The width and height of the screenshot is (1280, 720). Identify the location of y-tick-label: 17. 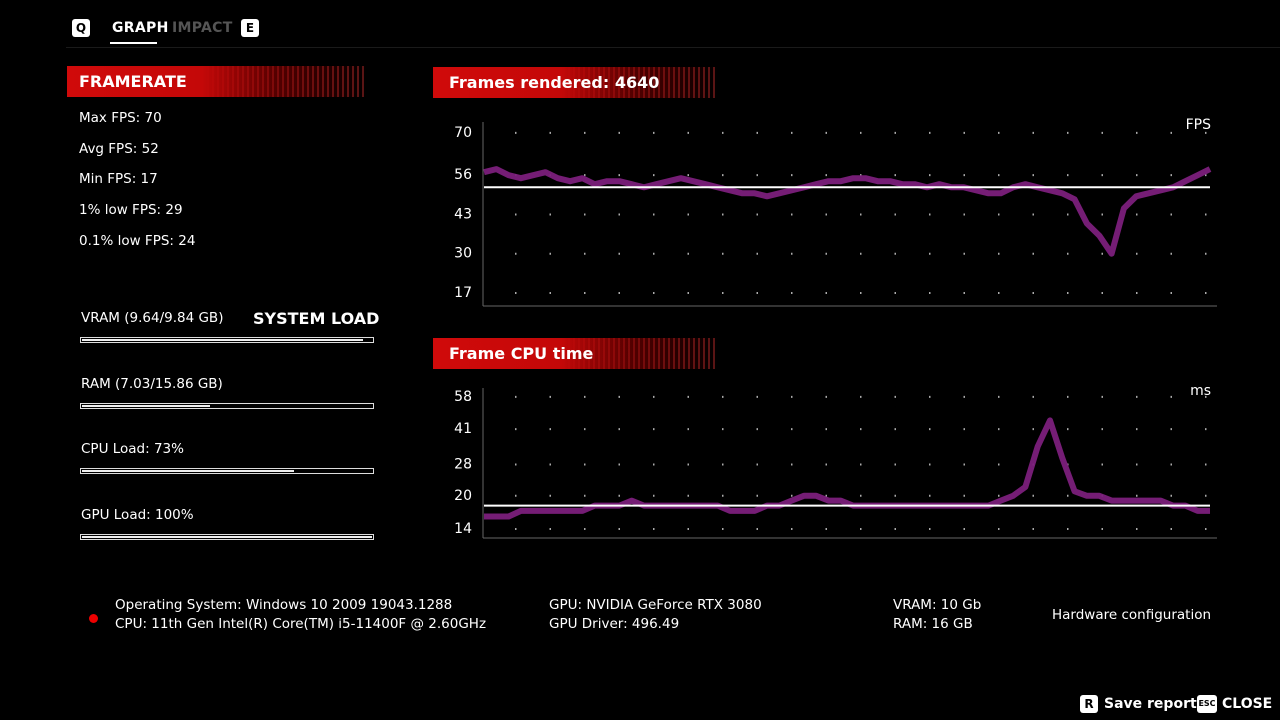
(463, 293).